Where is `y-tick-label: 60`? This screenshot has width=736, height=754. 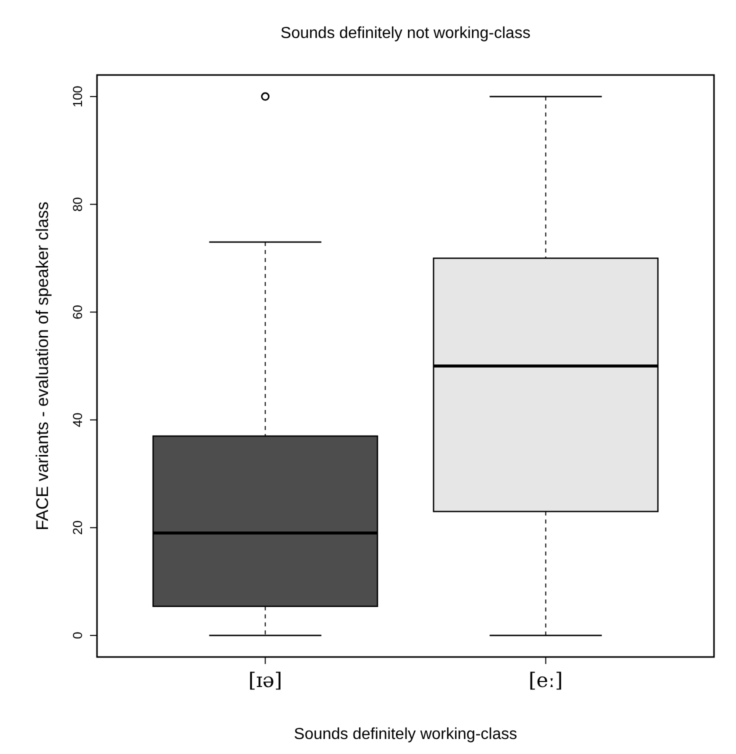 y-tick-label: 60 is located at coordinates (77, 312).